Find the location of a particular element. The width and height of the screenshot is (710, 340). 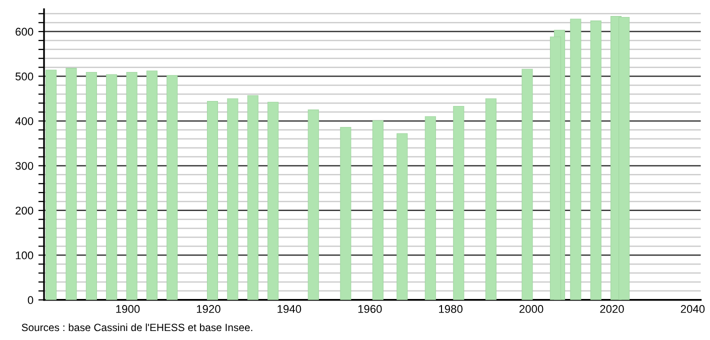

x-tick-label: 1960 is located at coordinates (370, 309).